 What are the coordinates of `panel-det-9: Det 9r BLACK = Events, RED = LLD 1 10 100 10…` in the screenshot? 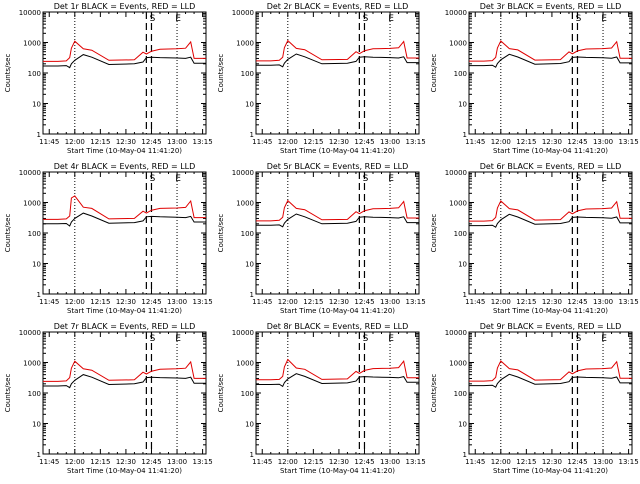 It's located at (534, 398).